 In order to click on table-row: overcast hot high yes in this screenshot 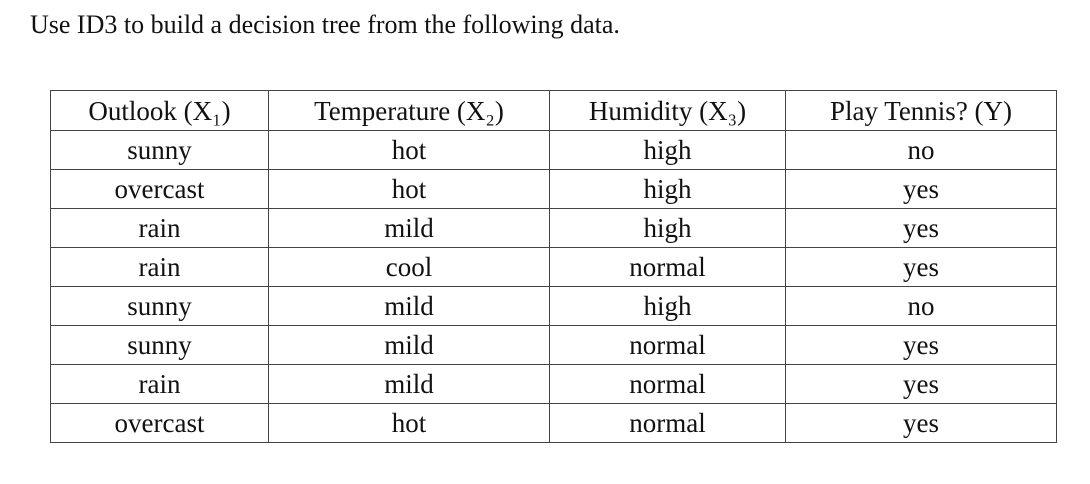, I will do `click(553, 189)`.